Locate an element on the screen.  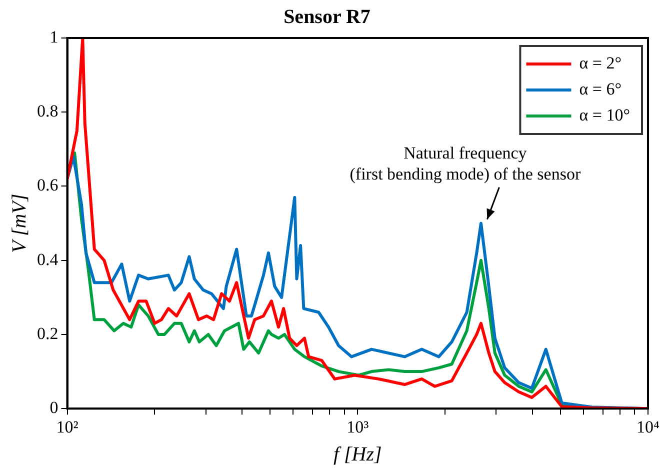
y-tick-label: 0.8 is located at coordinates (47, 111).